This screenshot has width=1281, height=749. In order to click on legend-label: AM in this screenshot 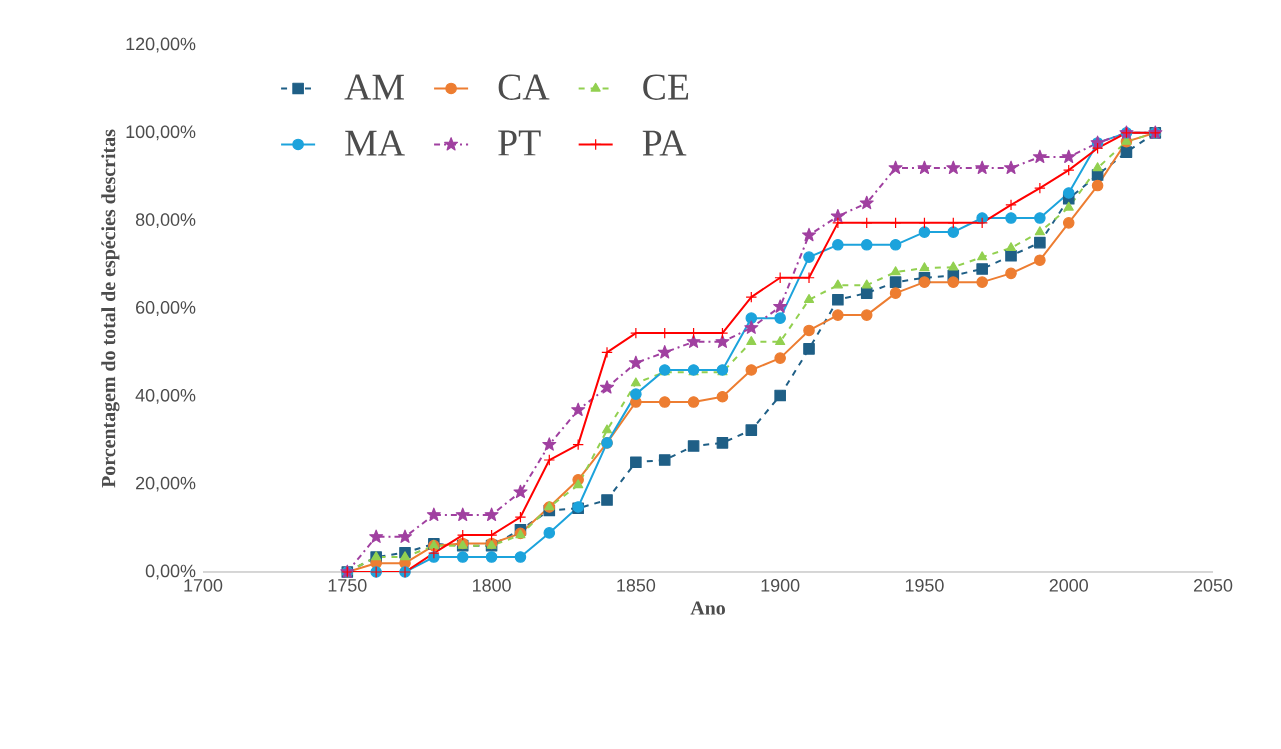, I will do `click(374, 87)`.